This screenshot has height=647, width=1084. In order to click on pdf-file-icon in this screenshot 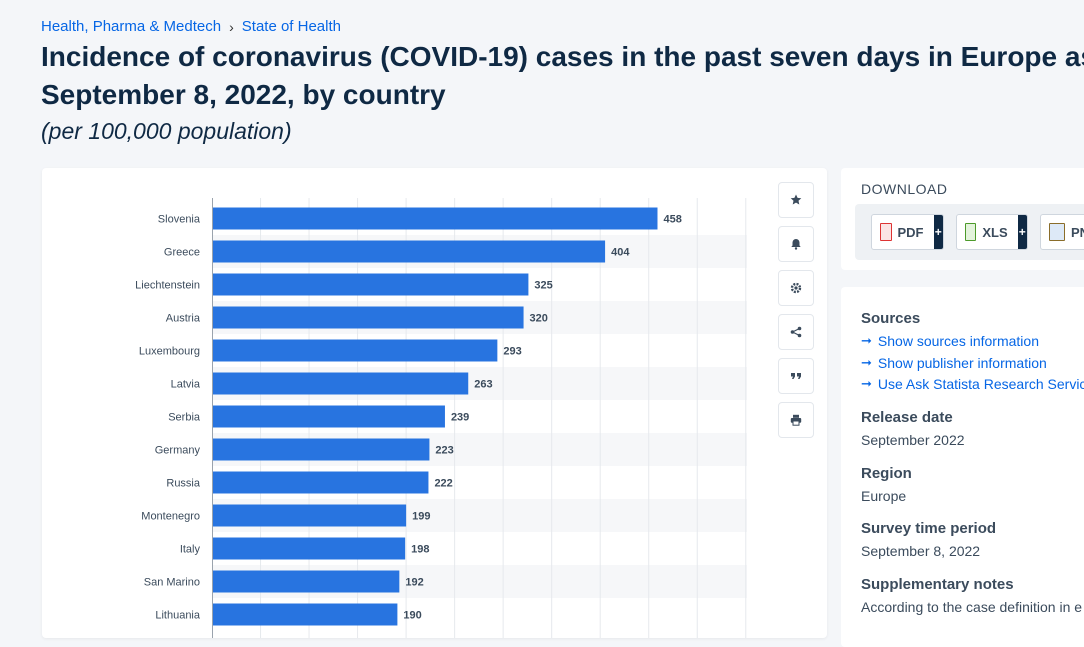, I will do `click(886, 232)`.